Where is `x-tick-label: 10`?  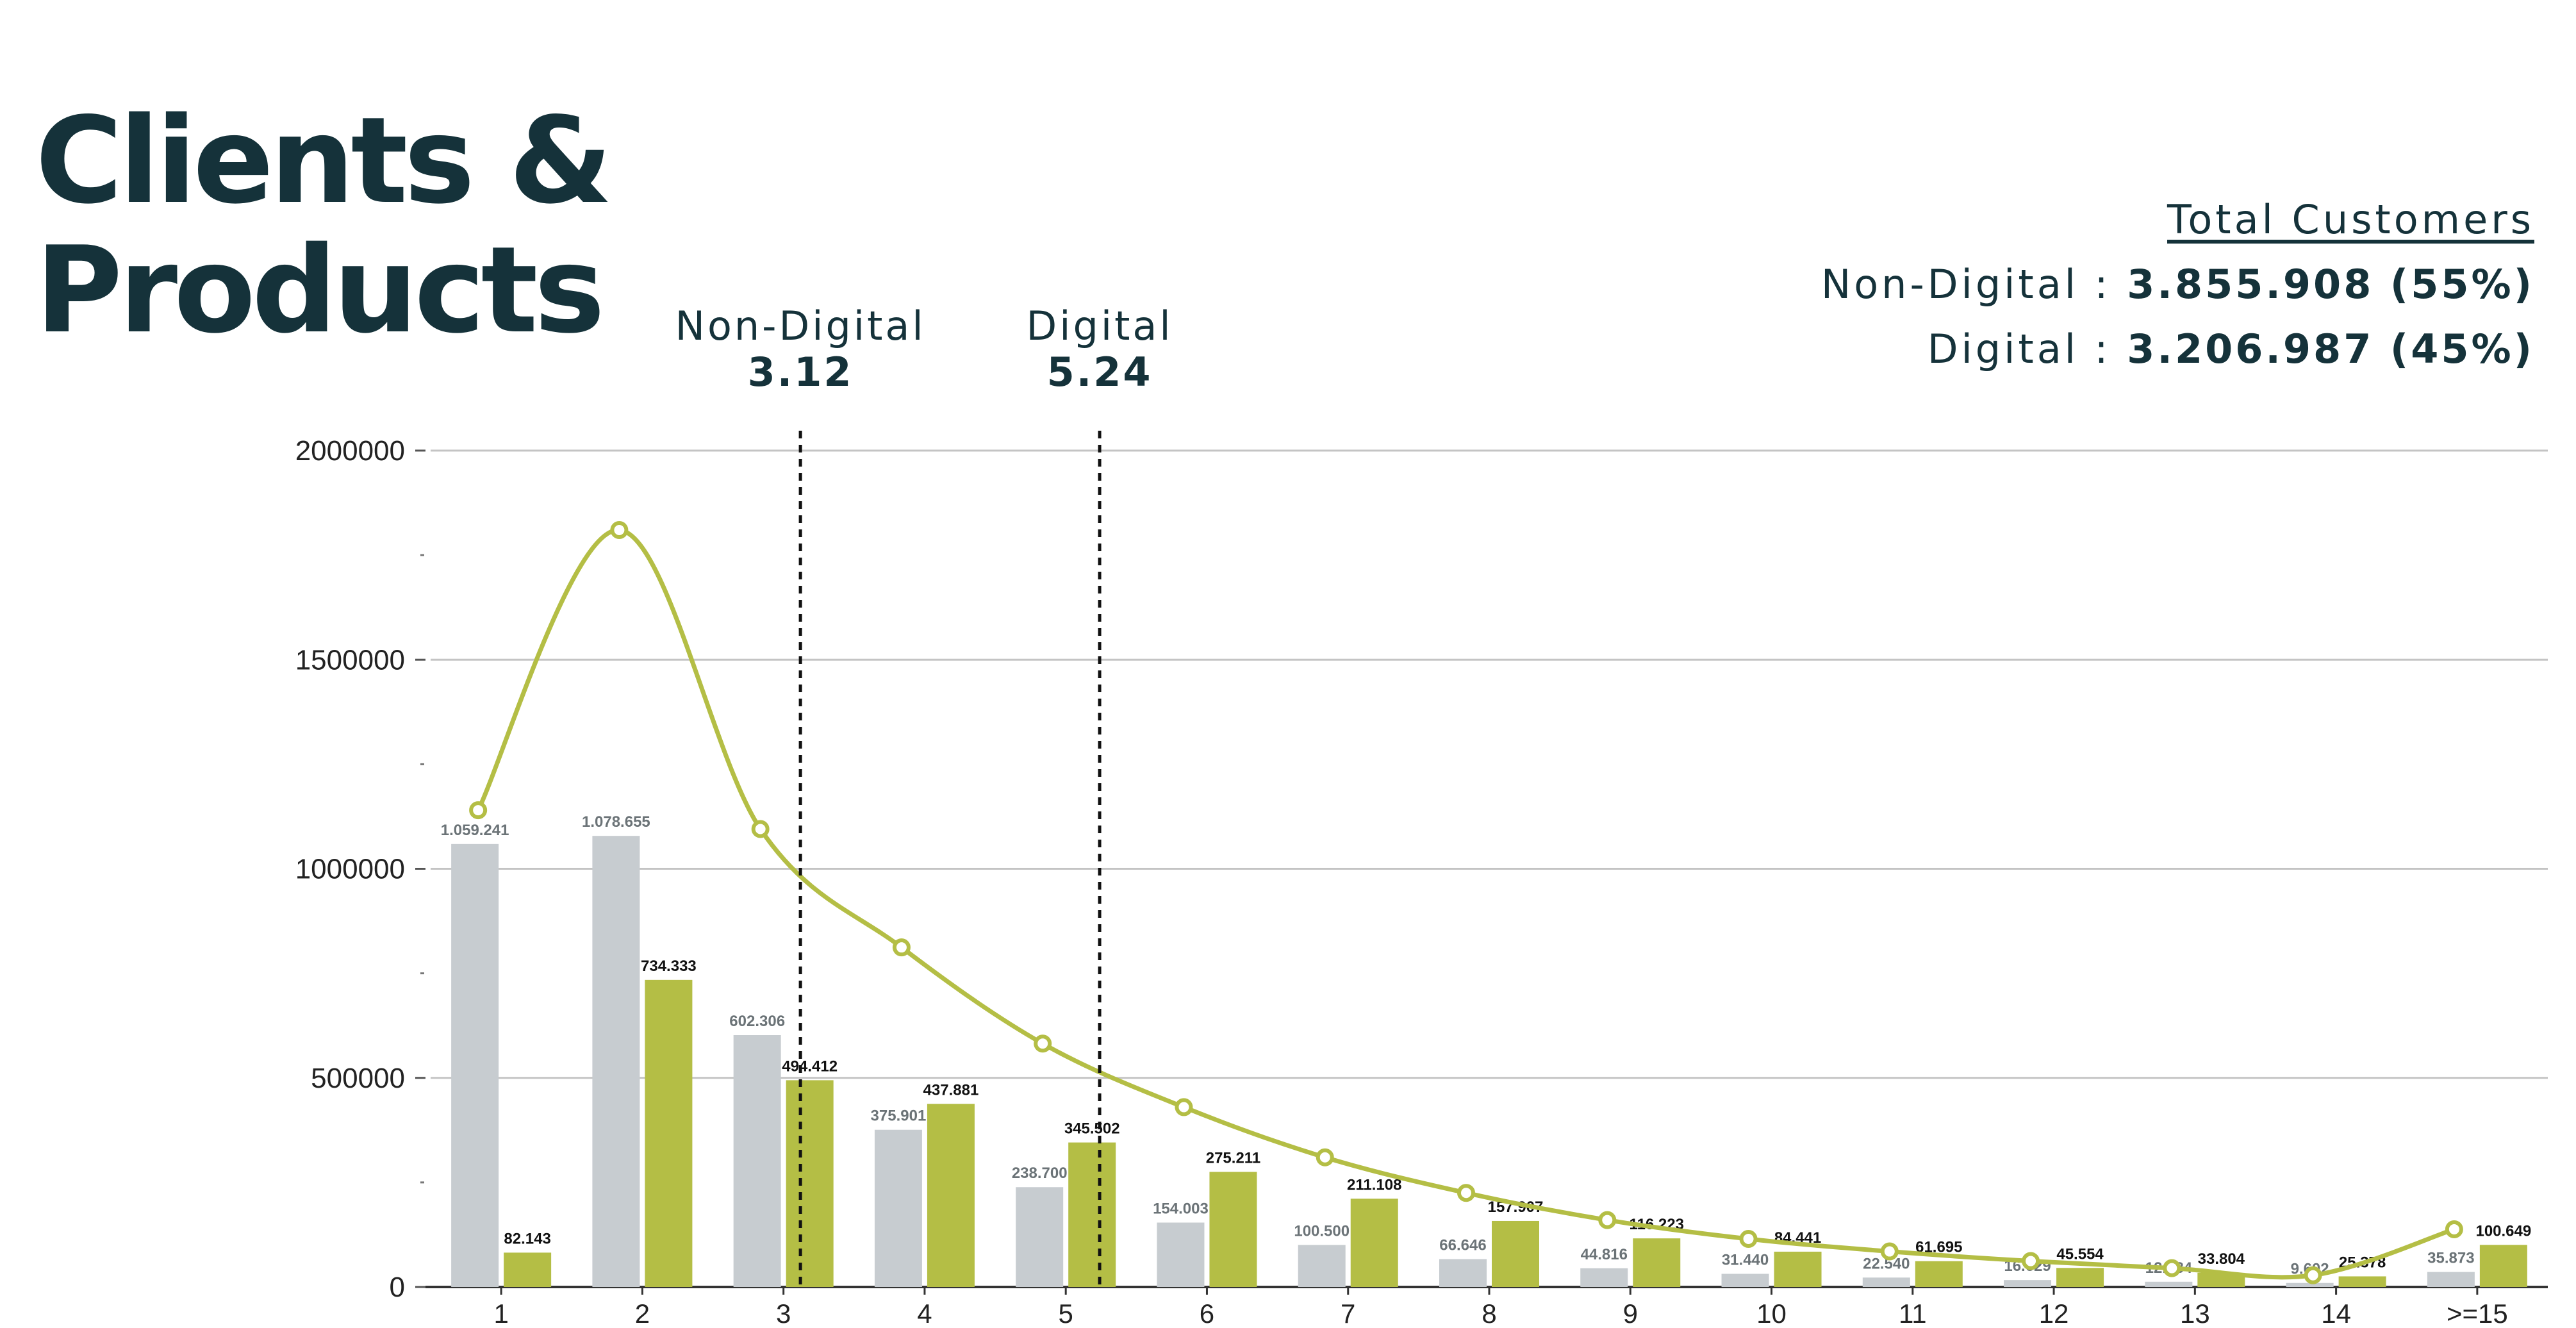
x-tick-label: 10 is located at coordinates (1771, 1314).